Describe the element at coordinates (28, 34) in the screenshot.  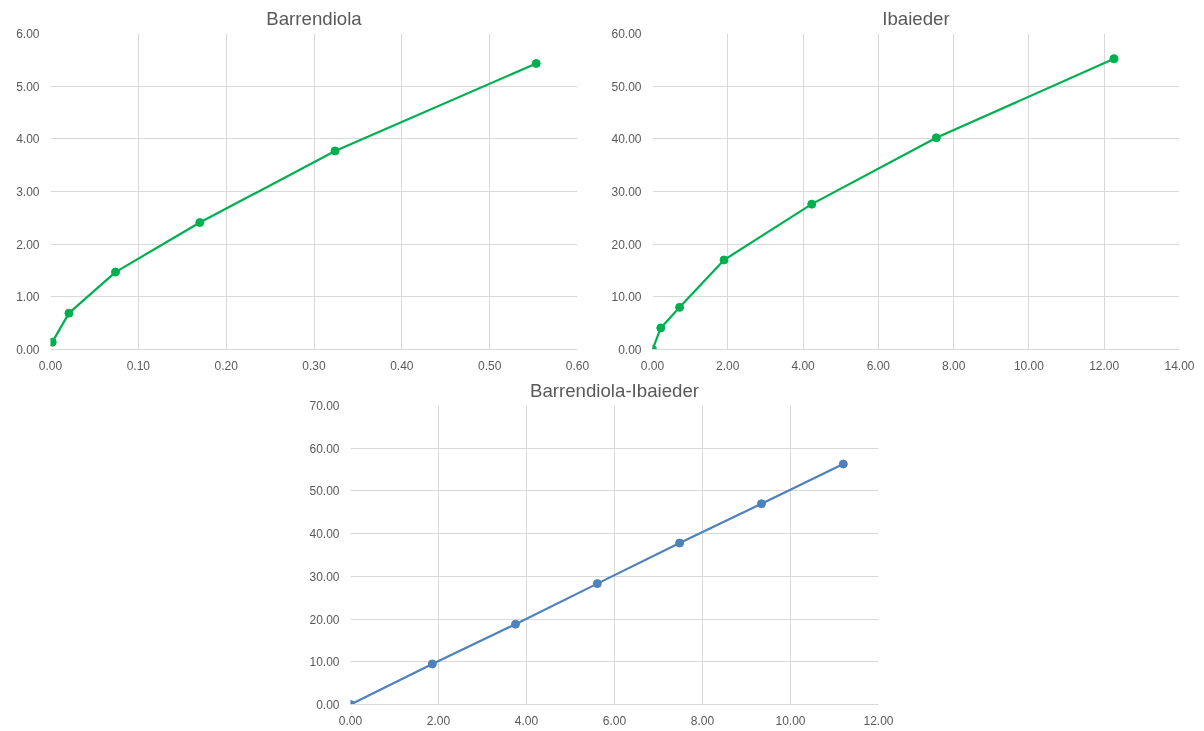
I see `y-tick-label: 6.00` at that location.